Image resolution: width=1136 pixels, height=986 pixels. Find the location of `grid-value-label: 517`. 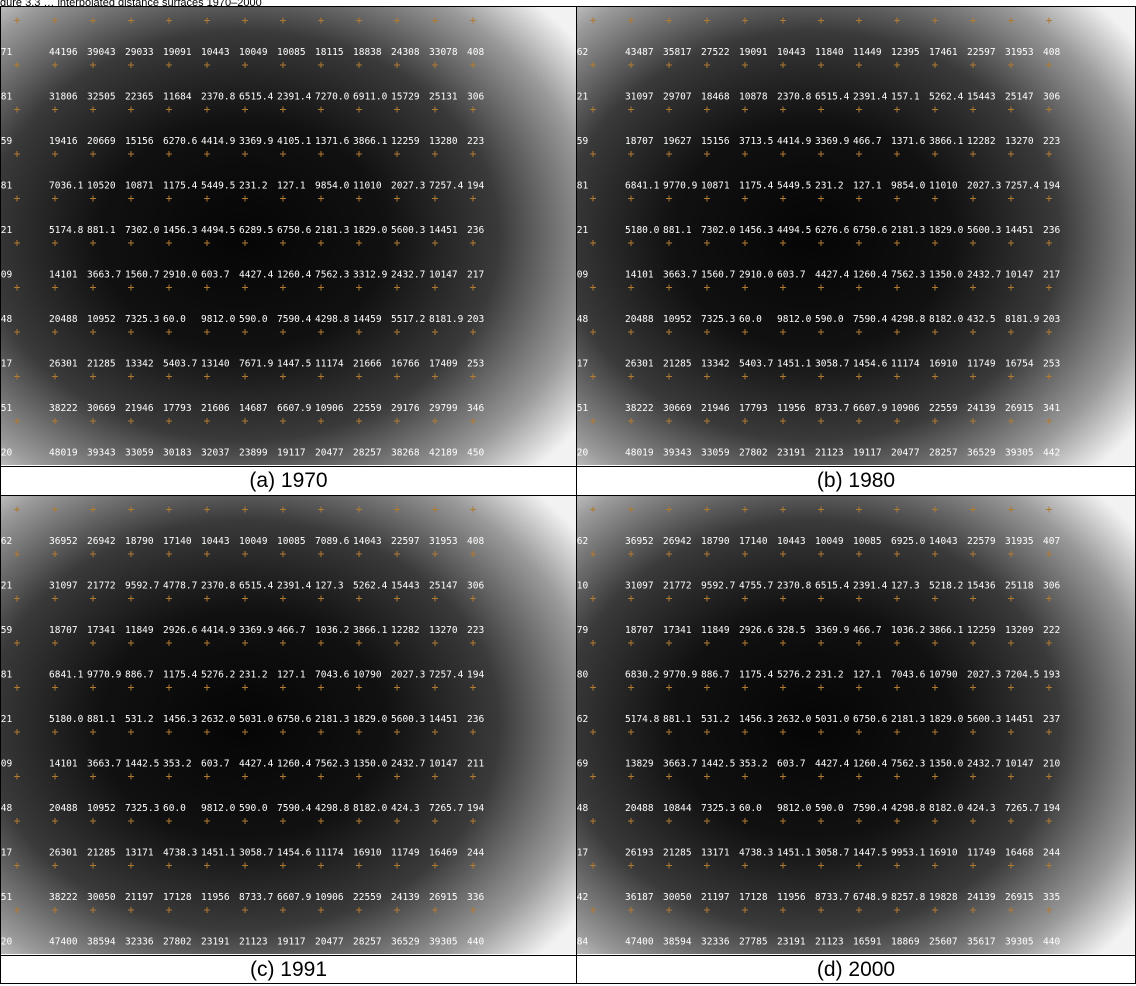

grid-value-label: 517 is located at coordinates (6, 853).